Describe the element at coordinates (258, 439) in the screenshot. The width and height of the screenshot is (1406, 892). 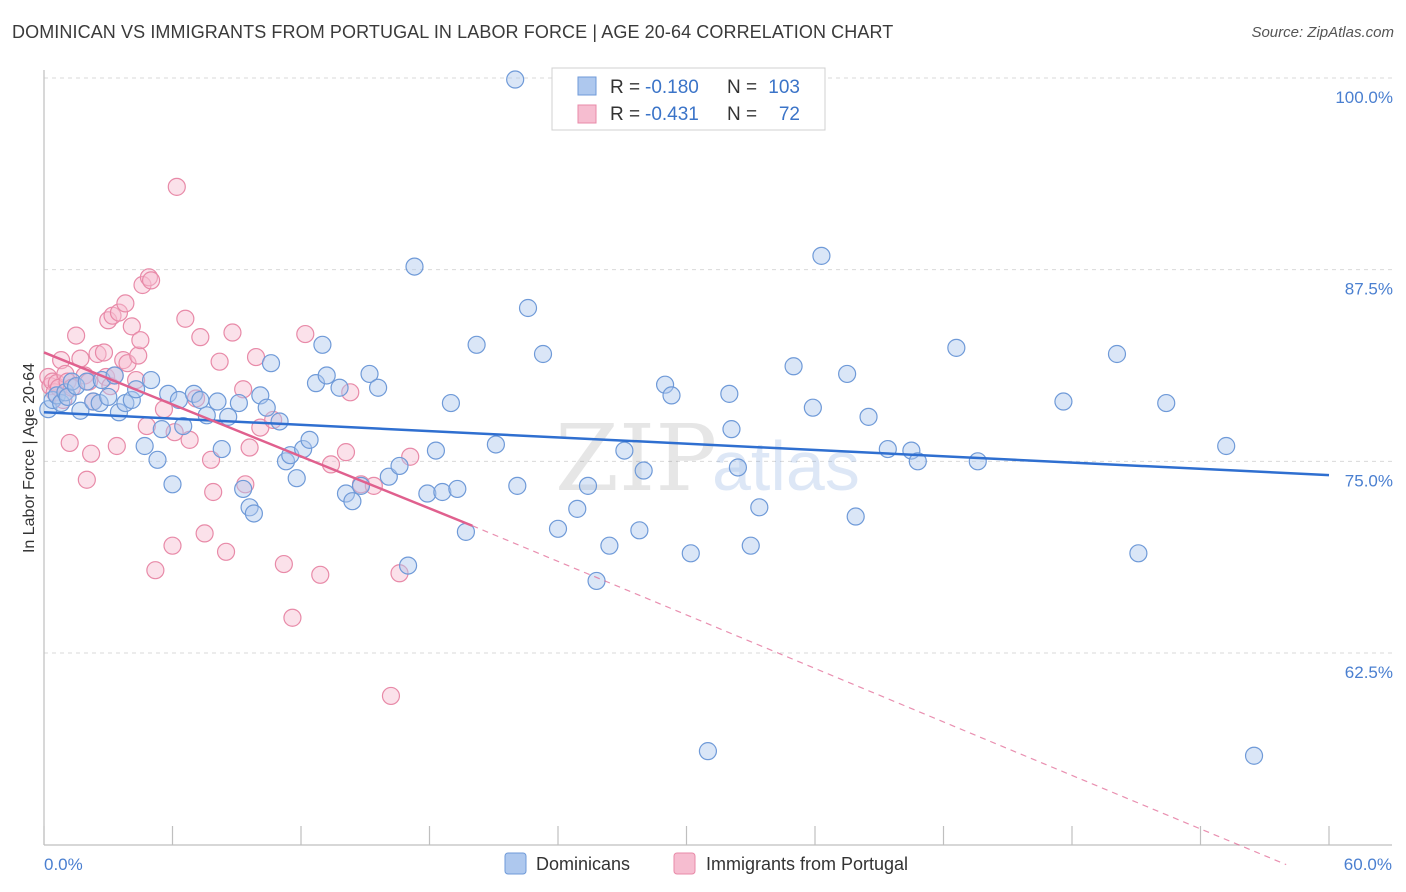
I see `portugal-trend-line` at that location.